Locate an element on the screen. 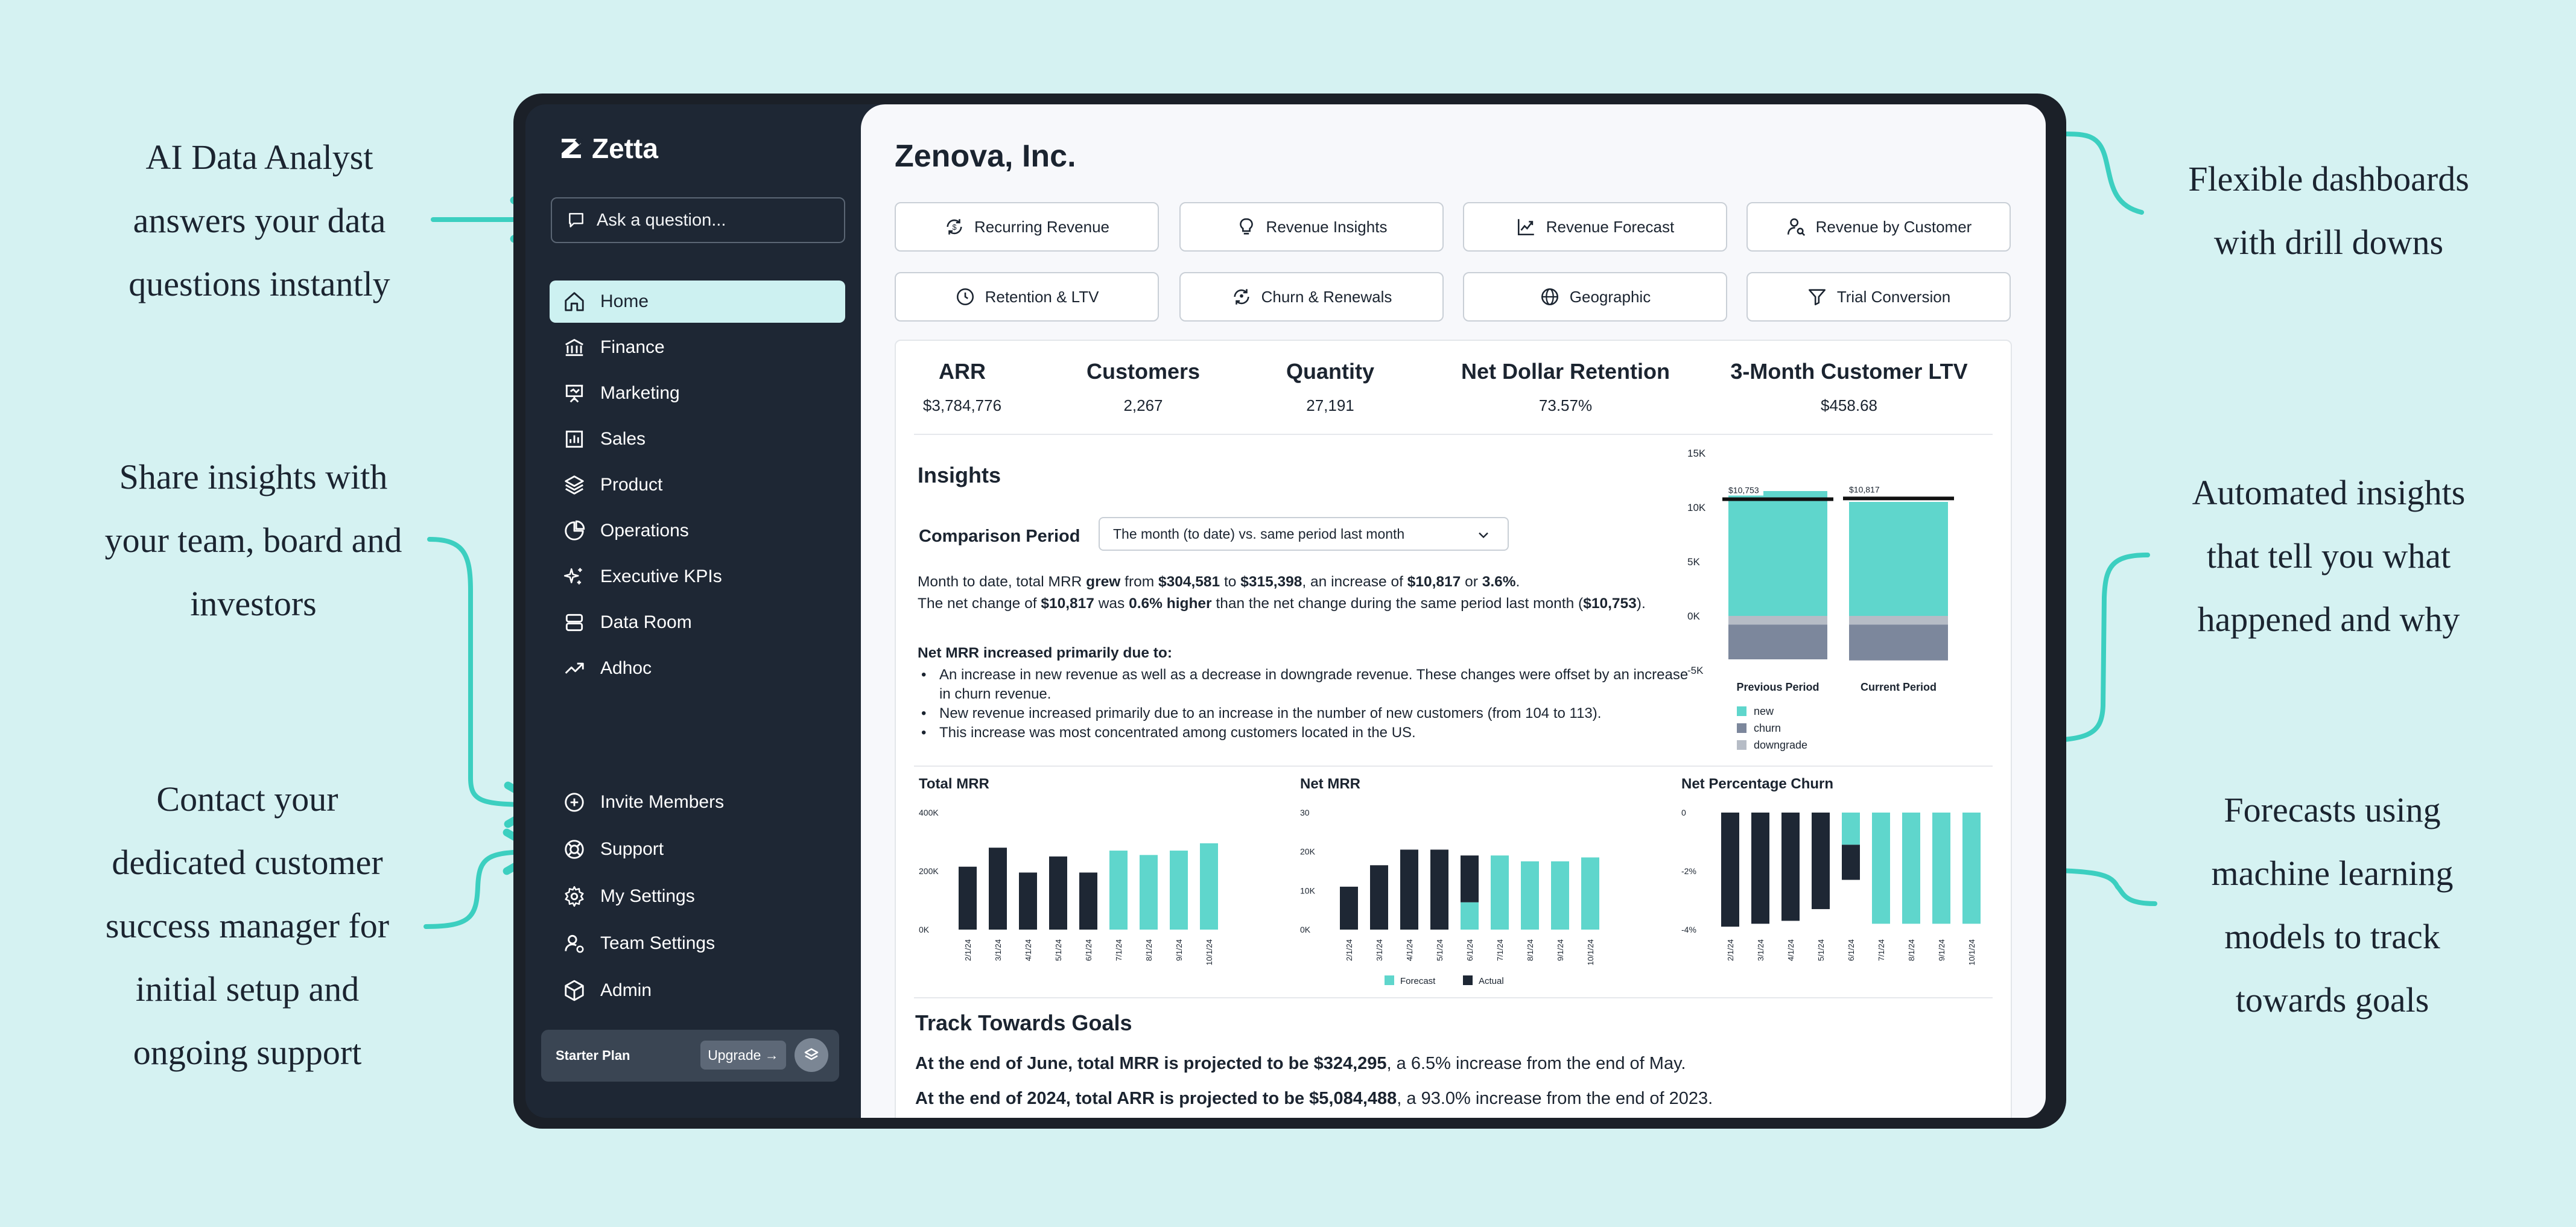  net-label-bg is located at coordinates (1745, 490).